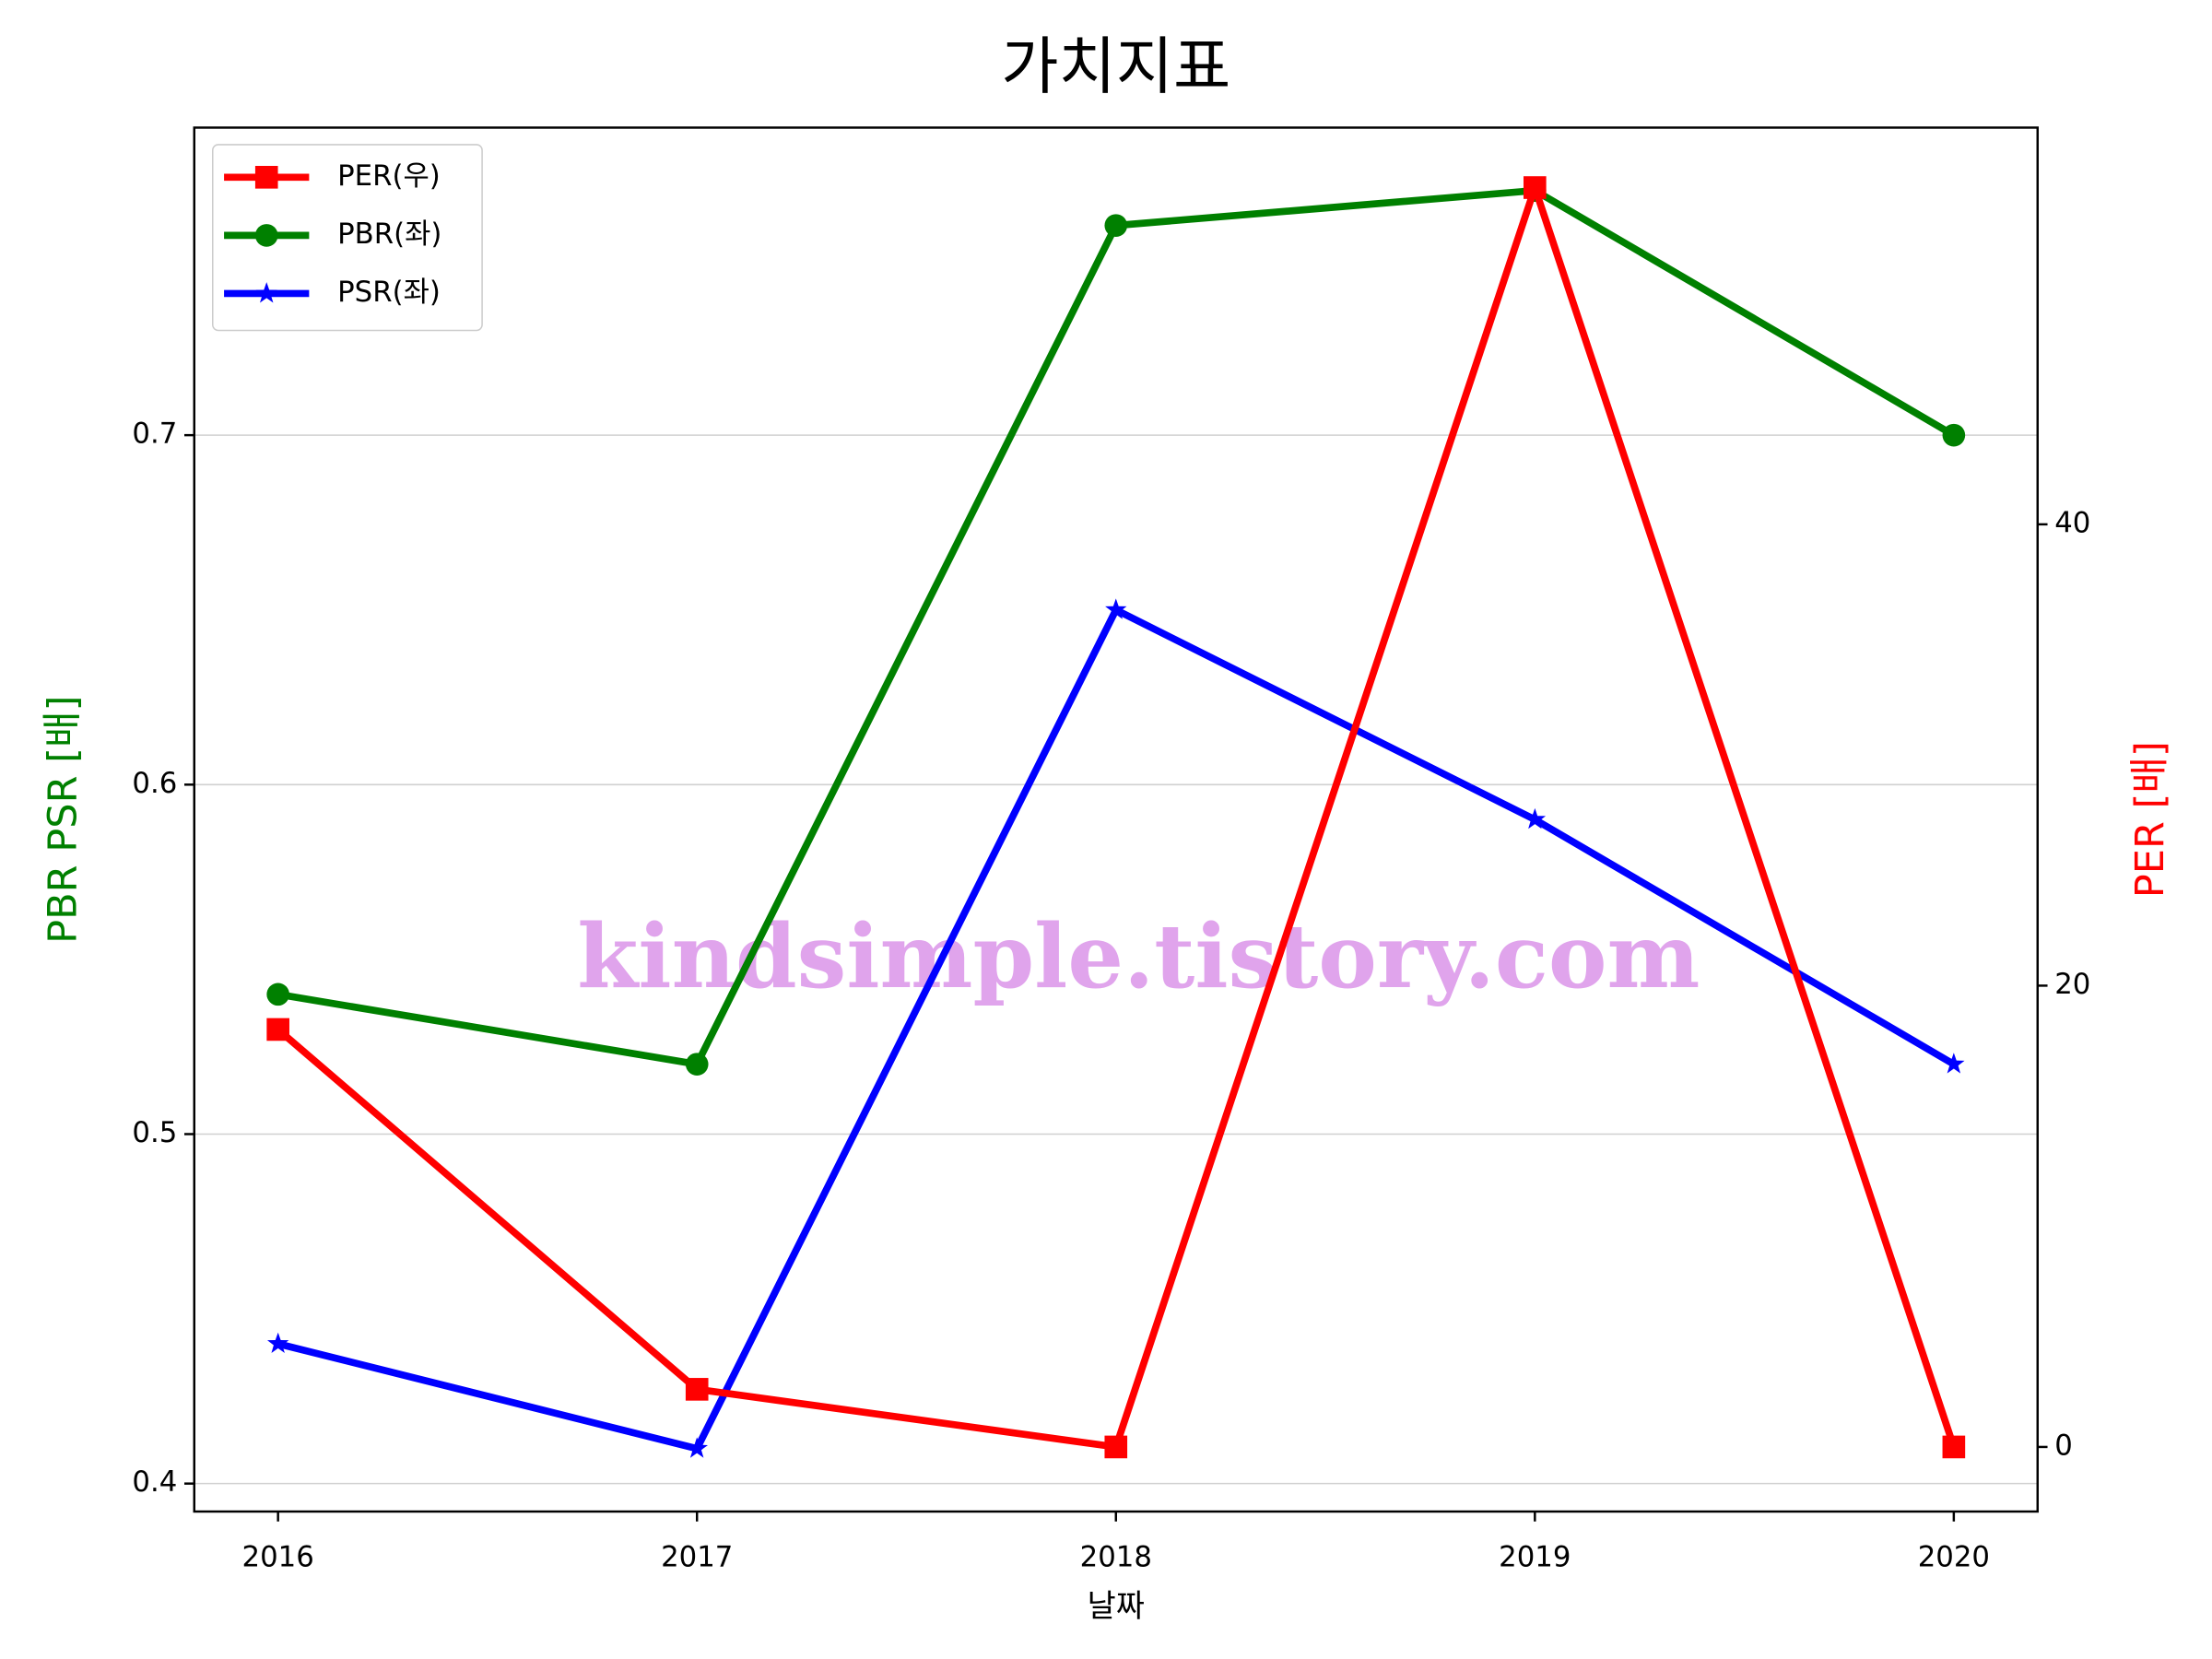 The height and width of the screenshot is (1659, 2212). I want to click on x-tick-label: 2019, so click(1535, 1556).